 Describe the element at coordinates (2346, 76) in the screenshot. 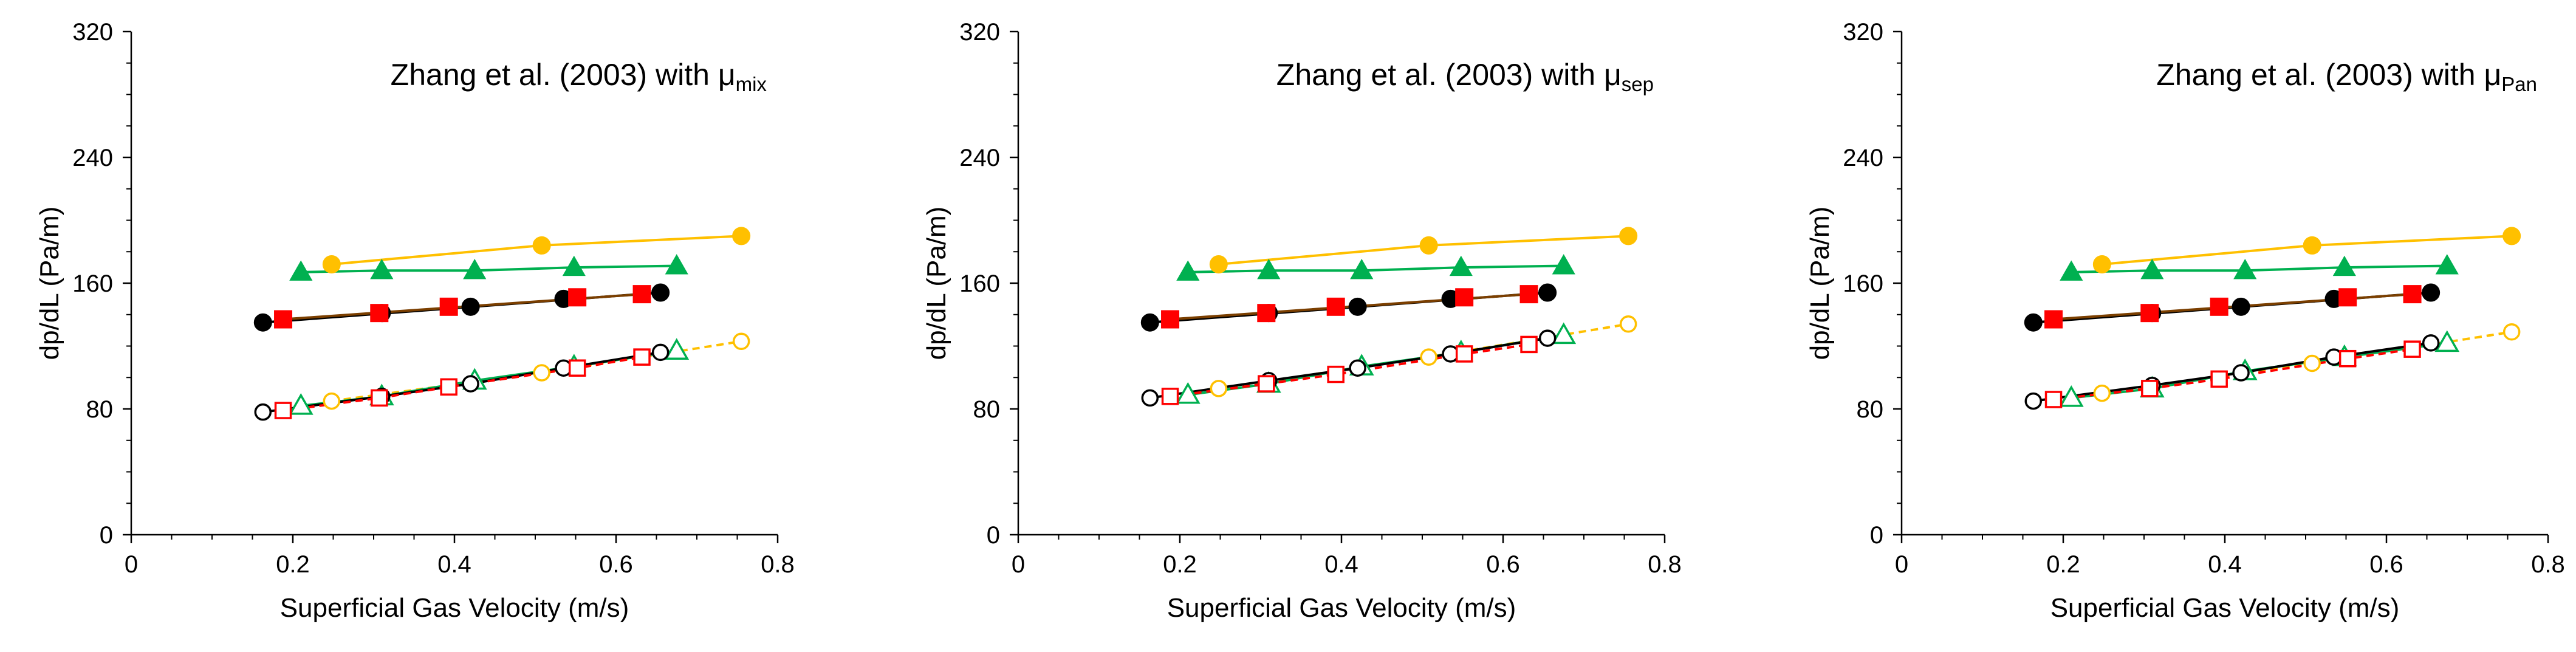

I see `panel-title: Zhang et al. (2003) with μPan` at that location.